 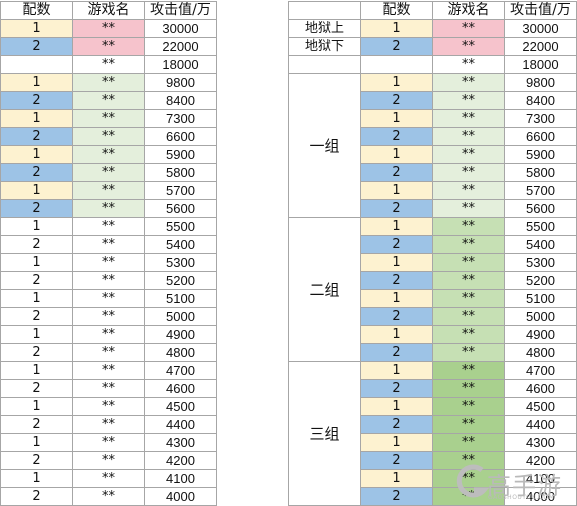 What do you see at coordinates (524, 486) in the screenshot?
I see `watermark-text: 高手游` at bounding box center [524, 486].